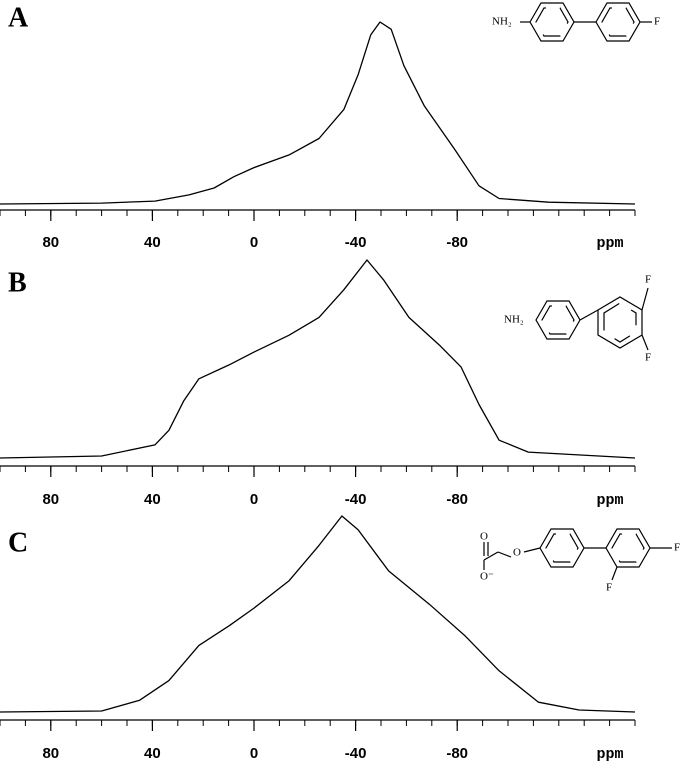 Image resolution: width=685 pixels, height=767 pixels. What do you see at coordinates (17, 282) in the screenshot?
I see `panel-label: B` at bounding box center [17, 282].